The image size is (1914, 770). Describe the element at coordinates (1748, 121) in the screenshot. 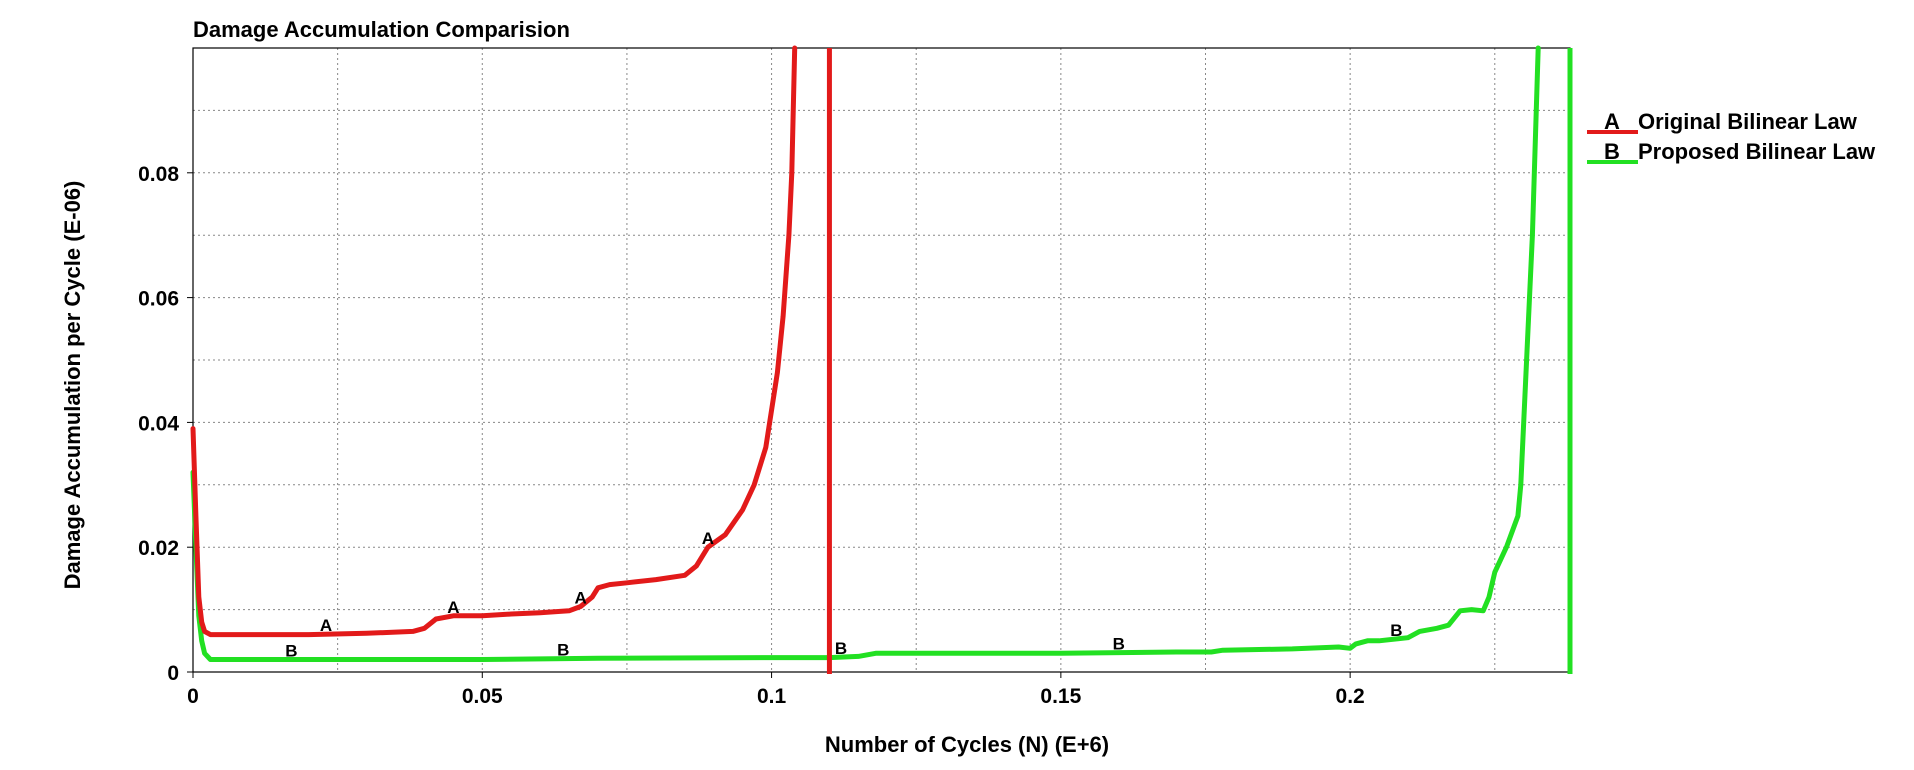

I see `legend-label-a: Original Bilinear Law` at that location.